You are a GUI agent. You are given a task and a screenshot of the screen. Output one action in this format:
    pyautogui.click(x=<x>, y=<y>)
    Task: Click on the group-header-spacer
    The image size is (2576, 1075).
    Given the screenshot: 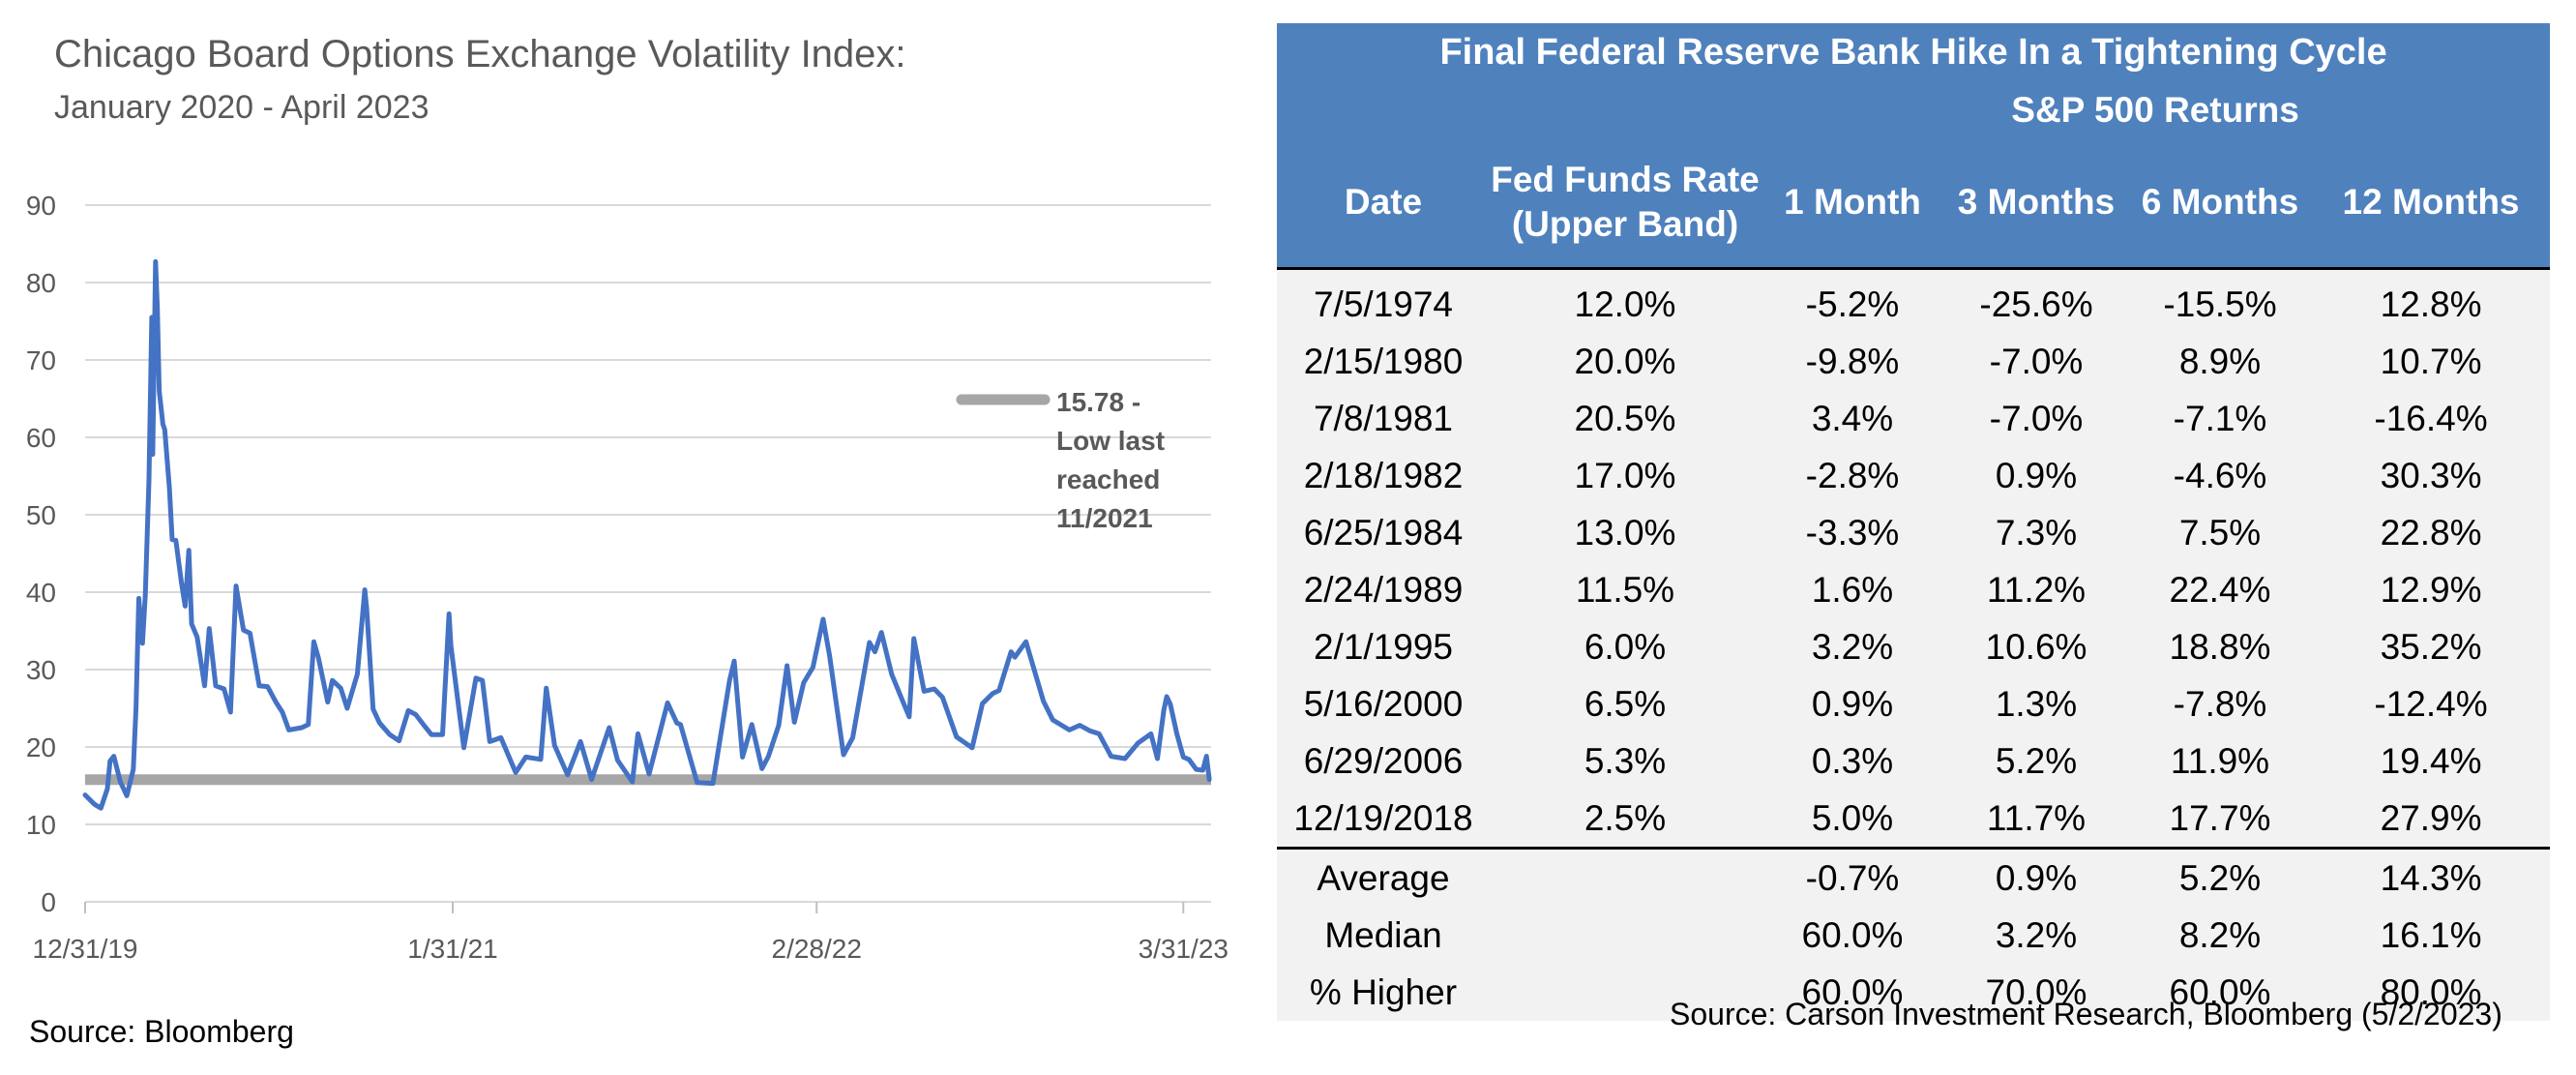 What is the action you would take?
    pyautogui.click(x=1519, y=110)
    